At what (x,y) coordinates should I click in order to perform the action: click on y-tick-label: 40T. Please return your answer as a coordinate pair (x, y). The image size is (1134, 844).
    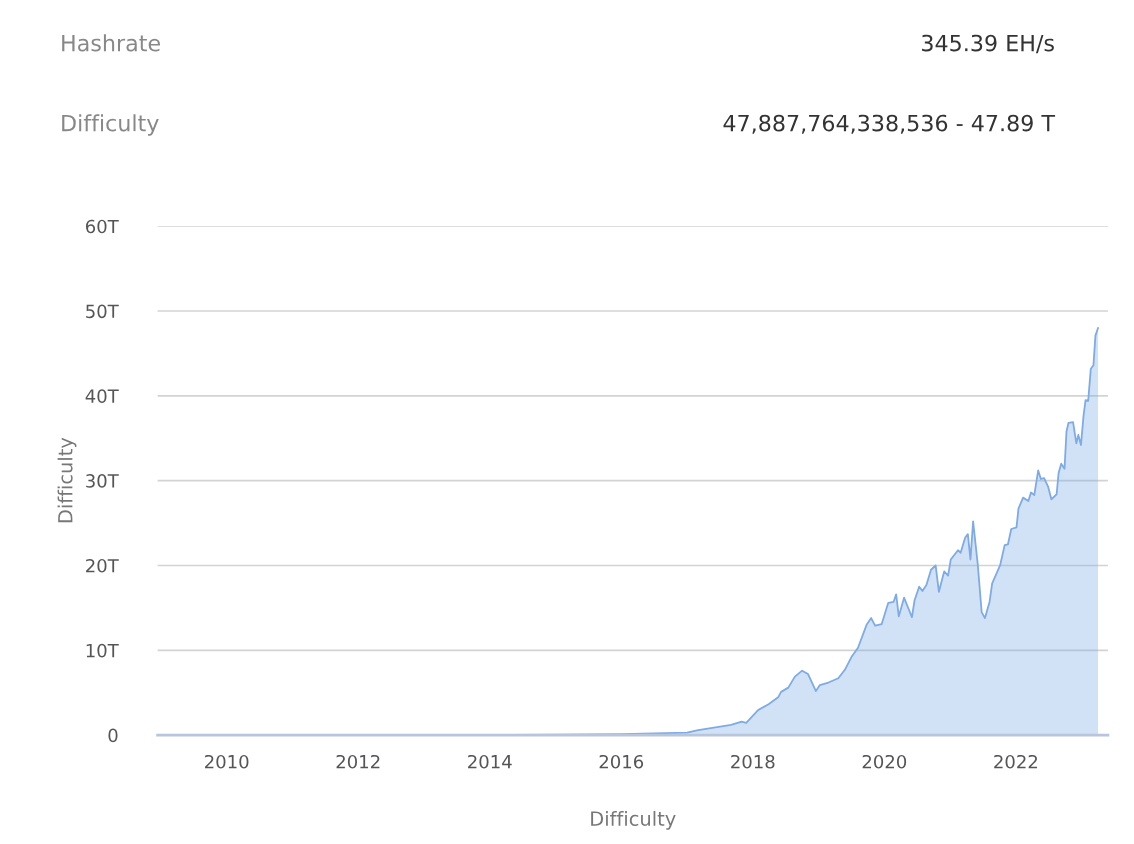
    Looking at the image, I should click on (102, 396).